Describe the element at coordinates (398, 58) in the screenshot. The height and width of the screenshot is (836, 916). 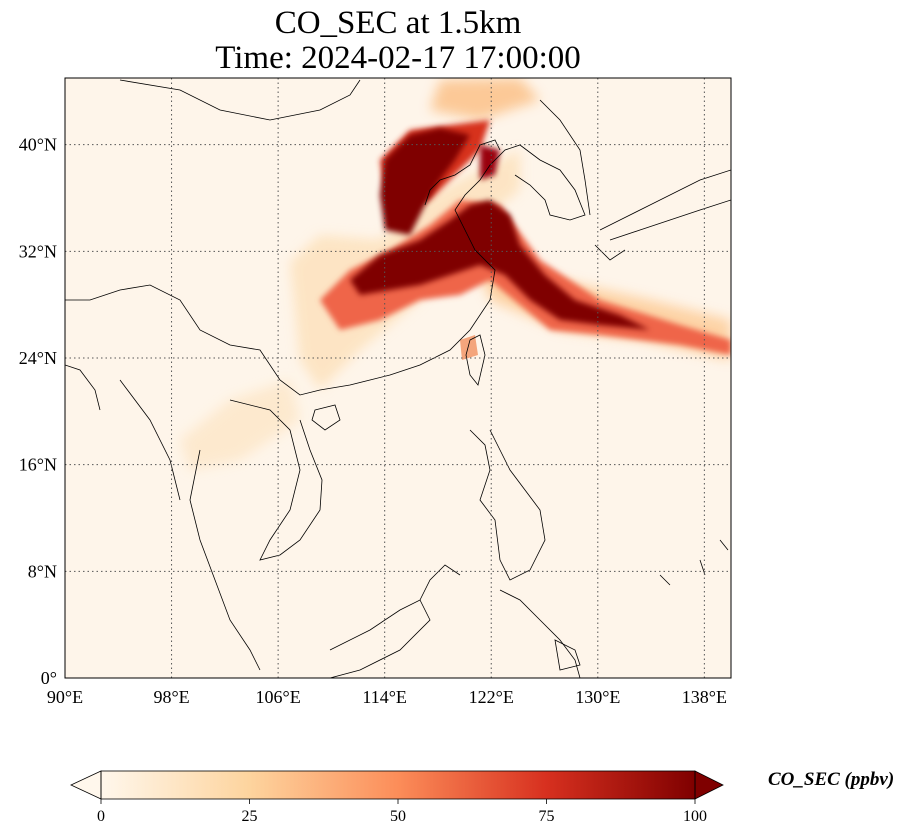
I see `map-title-line2: Time: 2024-02-17 17:00:00` at that location.